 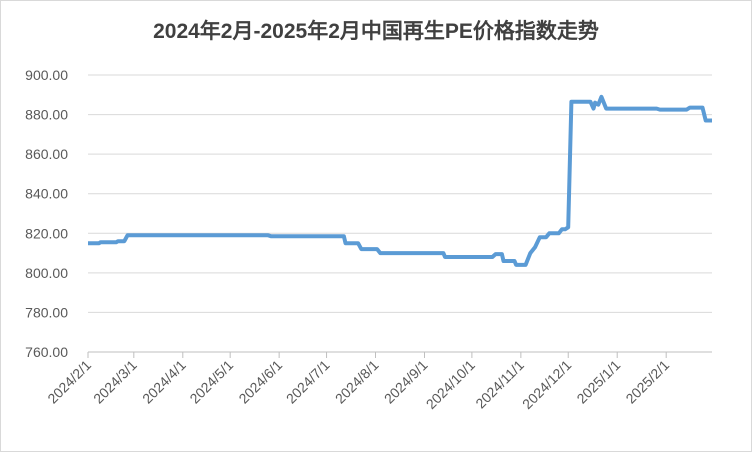 What do you see at coordinates (46, 194) in the screenshot?
I see `y-tick-label: 840.00` at bounding box center [46, 194].